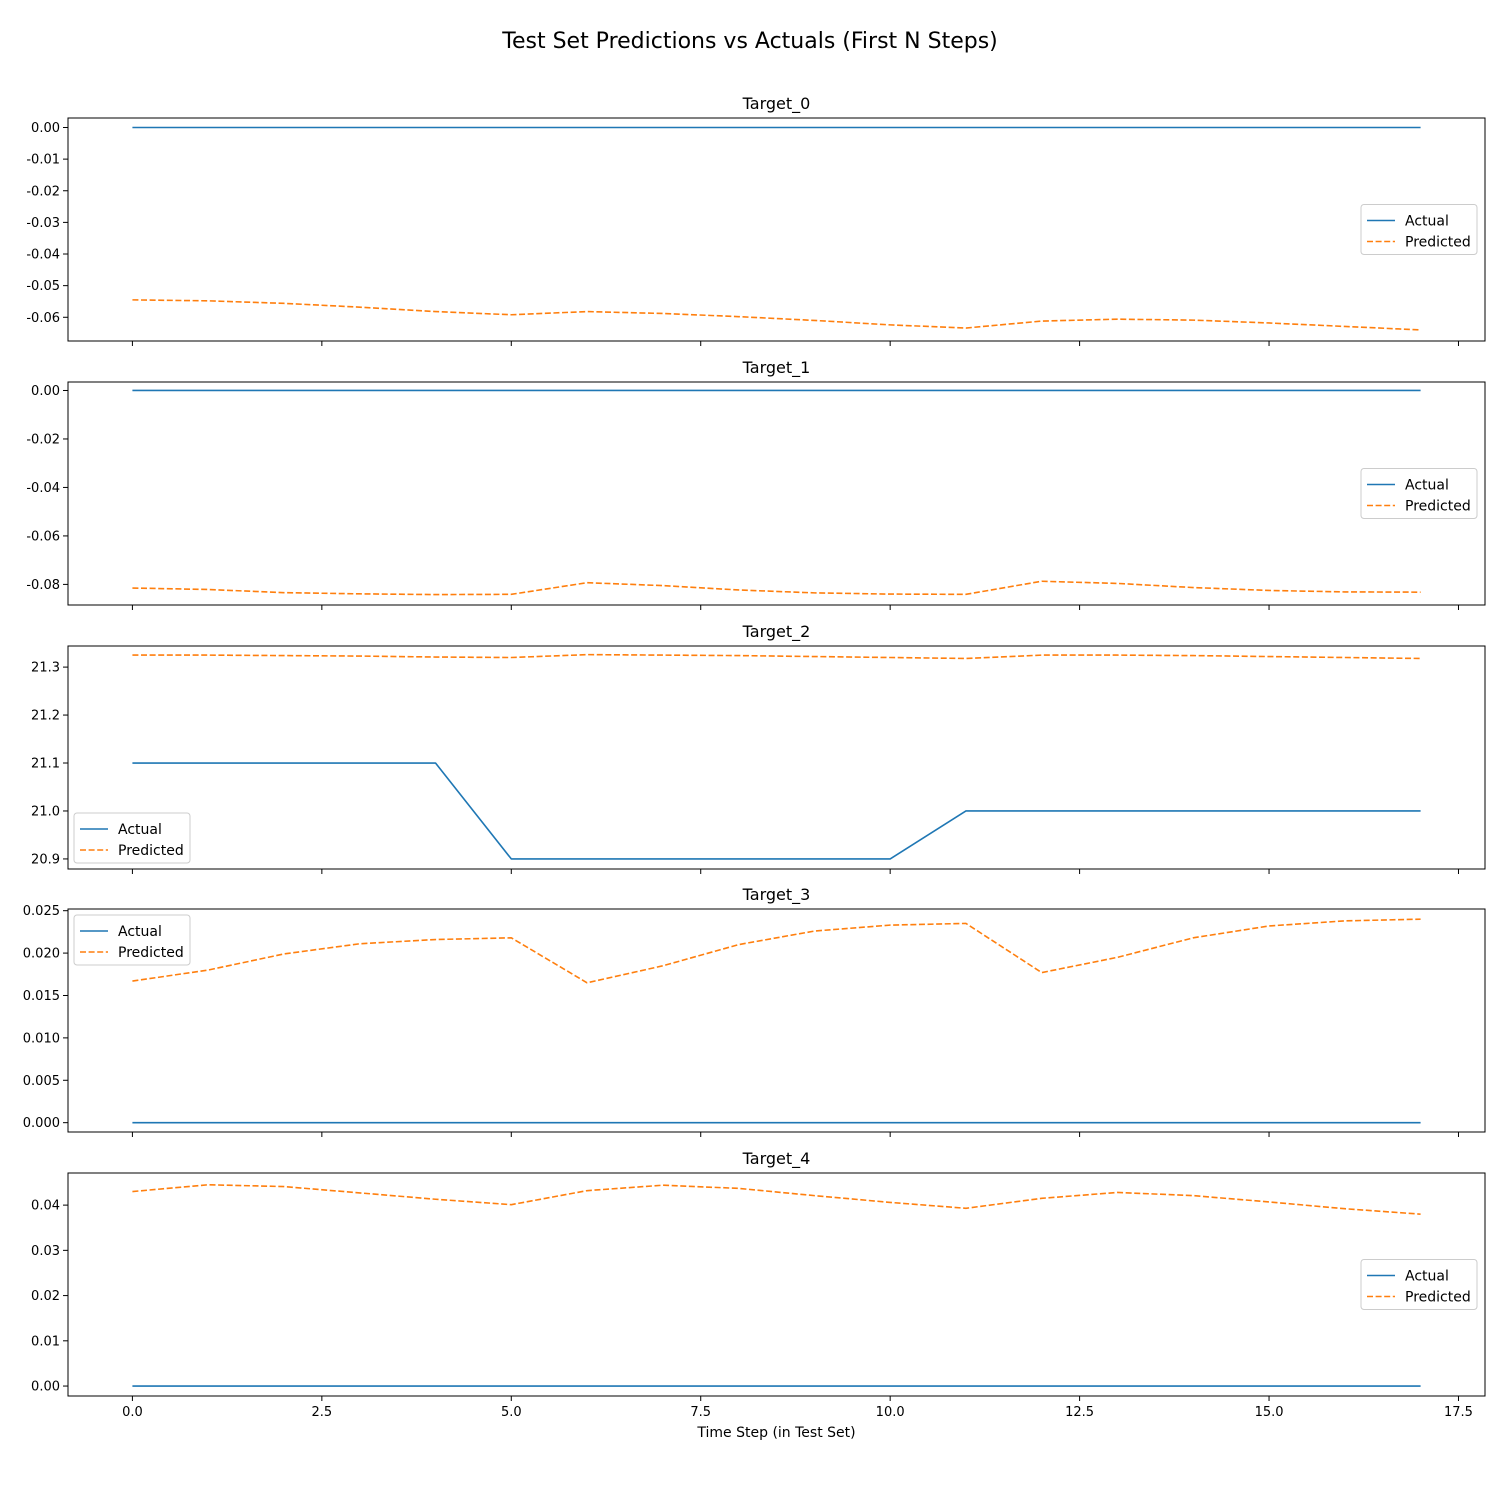  Describe the element at coordinates (41, 911) in the screenshot. I see `y-tick-label: 0.025` at that location.